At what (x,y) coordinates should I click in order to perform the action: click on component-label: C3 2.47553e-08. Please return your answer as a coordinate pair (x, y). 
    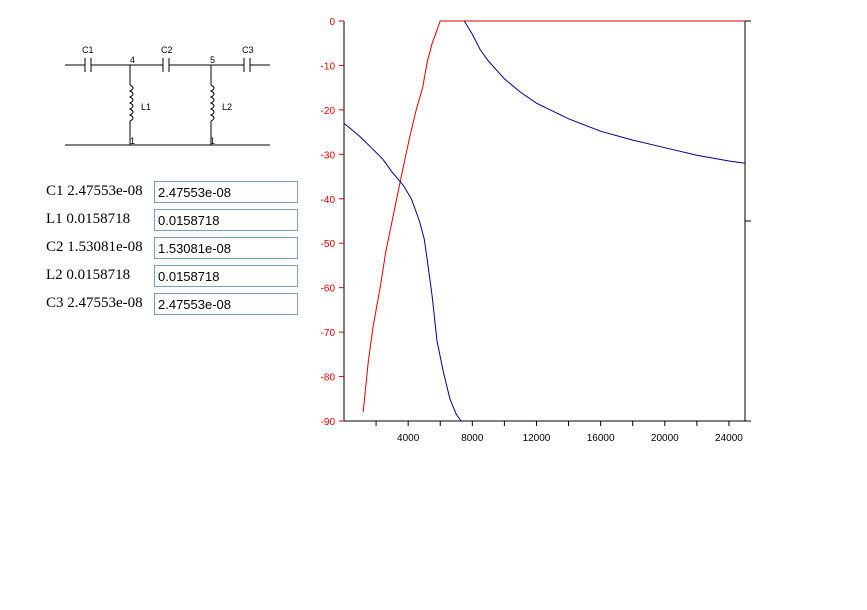
    Looking at the image, I should click on (94, 303).